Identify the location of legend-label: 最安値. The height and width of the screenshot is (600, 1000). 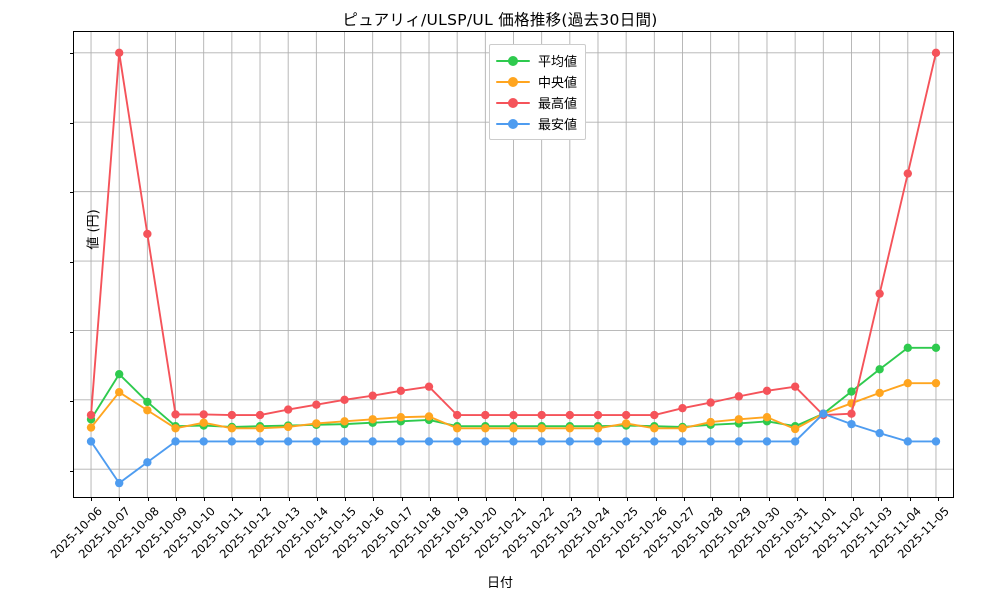
(558, 125).